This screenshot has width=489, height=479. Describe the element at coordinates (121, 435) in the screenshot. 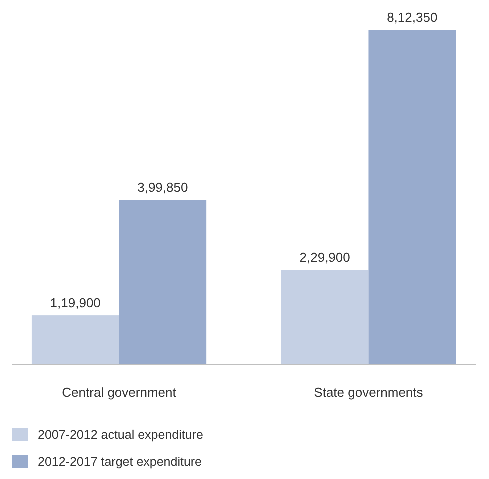

I see `legend-label: 2007-2012 actual expenditure` at that location.